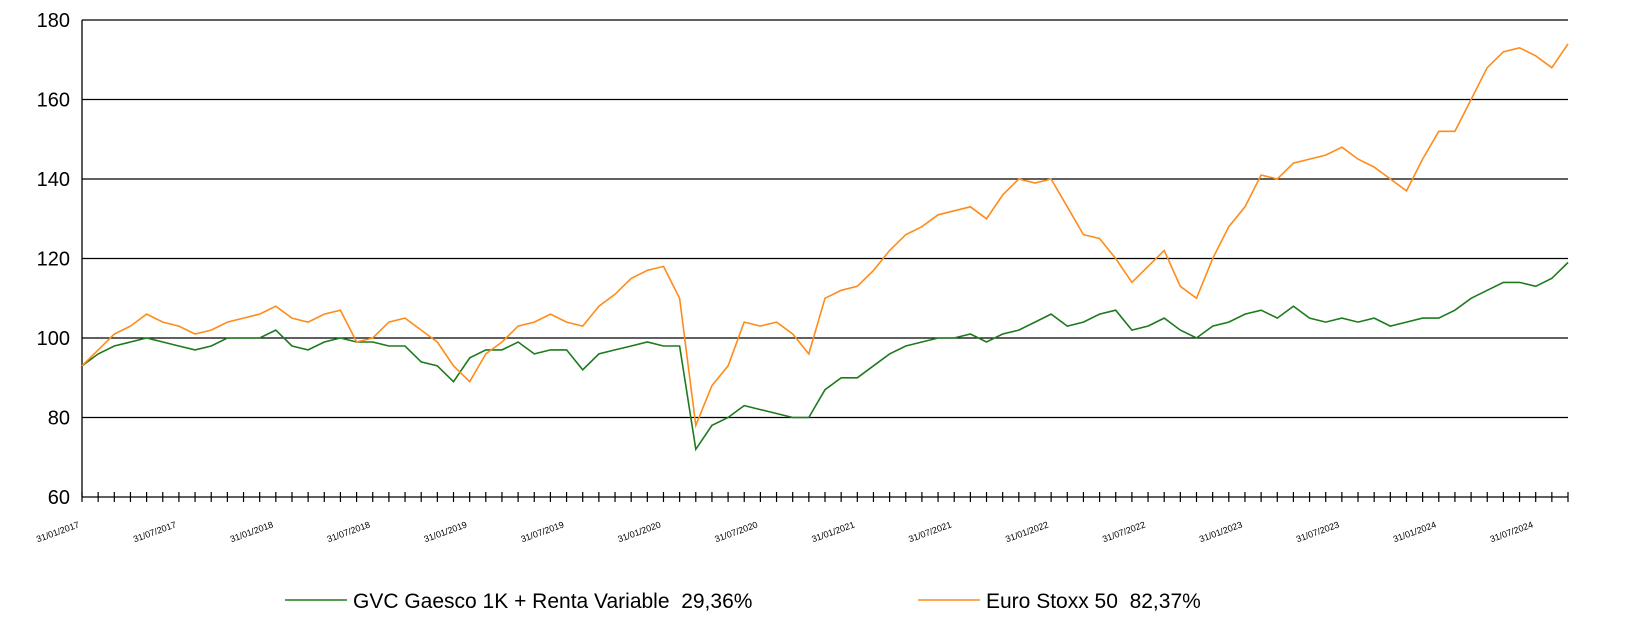  I want to click on x-tick-label: 31/01/2023, so click(1221, 531).